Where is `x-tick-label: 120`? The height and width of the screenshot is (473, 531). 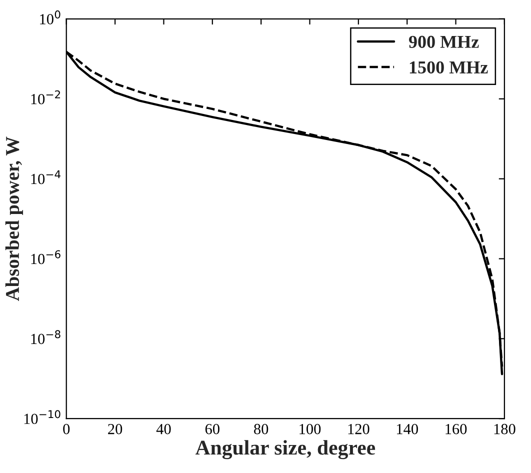
x-tick-label: 120 is located at coordinates (359, 429).